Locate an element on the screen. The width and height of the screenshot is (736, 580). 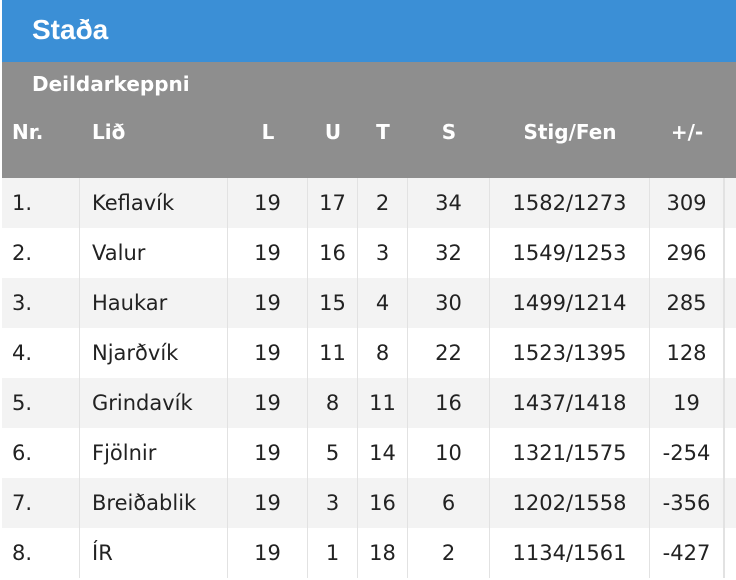
table-cell: 1202/1558 is located at coordinates (570, 503).